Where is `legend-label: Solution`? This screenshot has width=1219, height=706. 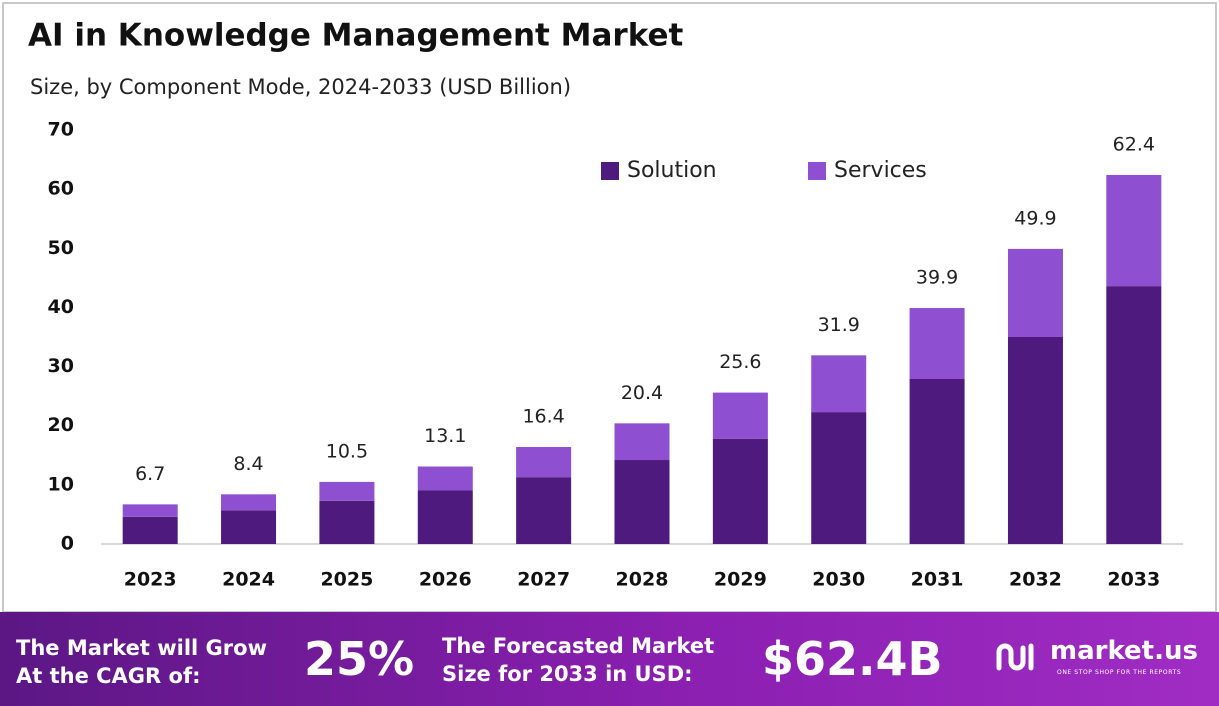 legend-label: Solution is located at coordinates (672, 170).